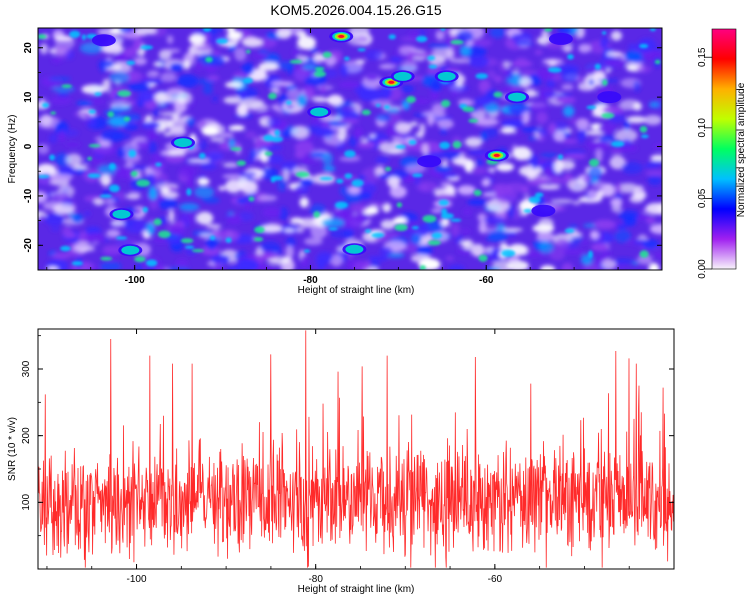 Image resolution: width=750 pixels, height=600 pixels. What do you see at coordinates (704, 163) in the screenshot?
I see `colorbar-axis: 0.00 0.05 0.10 0.15` at bounding box center [704, 163].